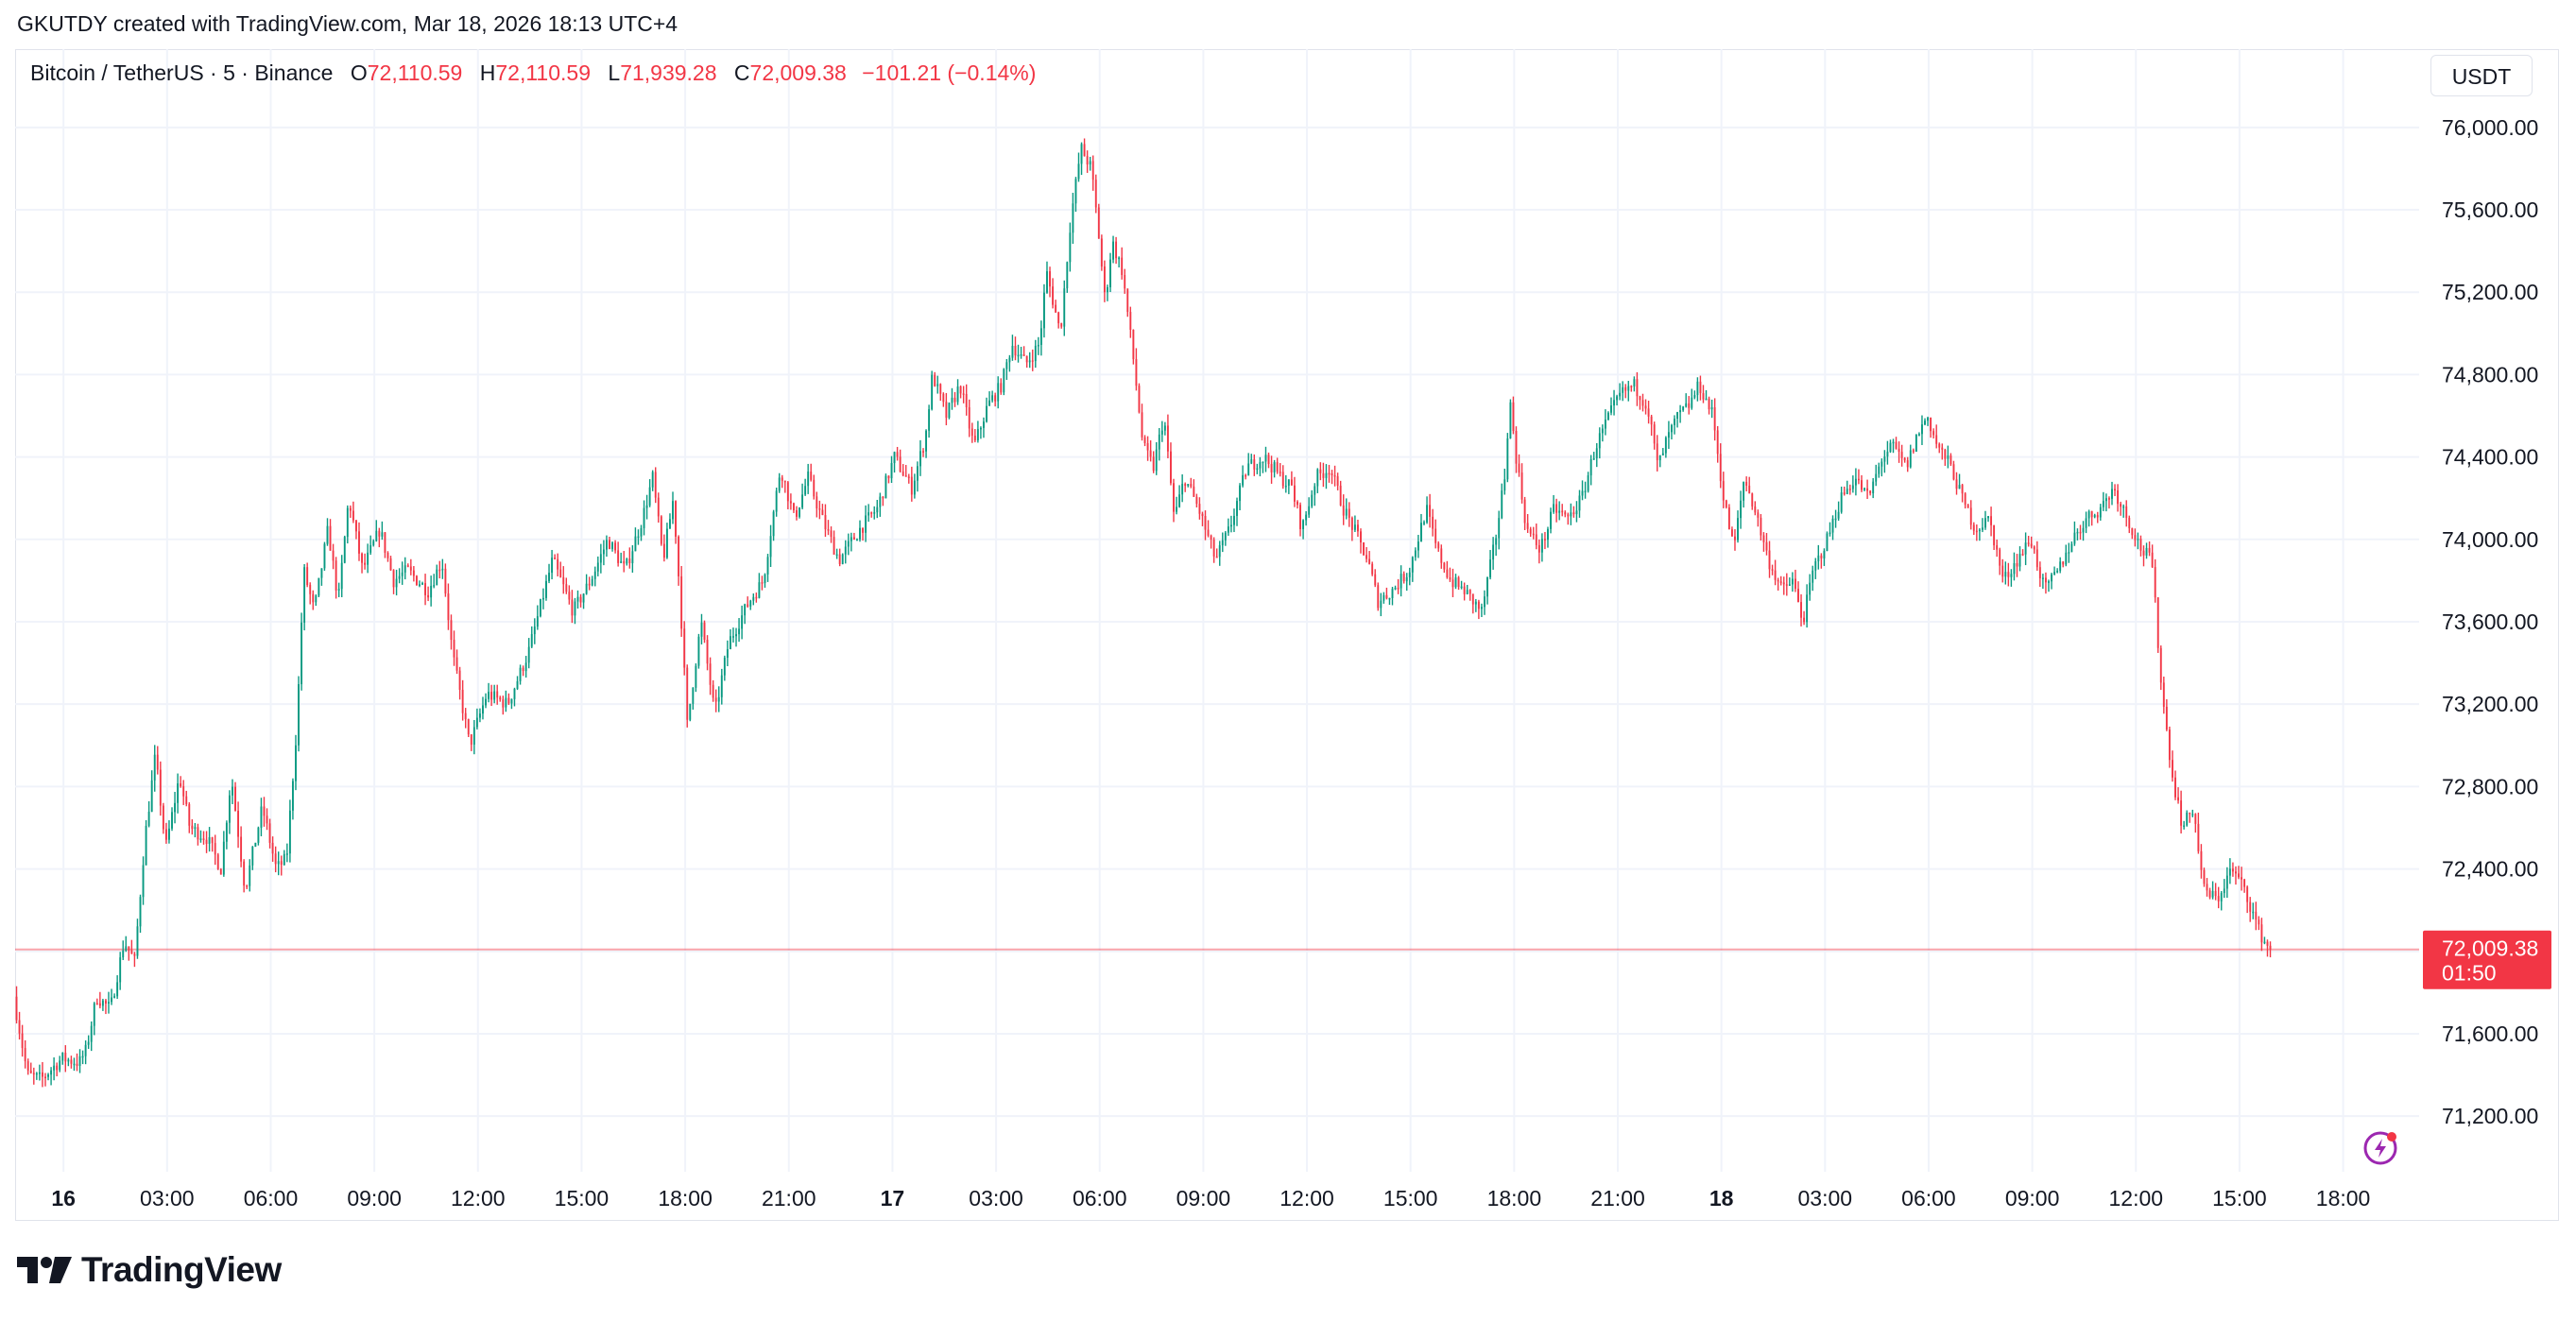  What do you see at coordinates (2343, 1198) in the screenshot?
I see `time-tick-label: 18:00` at bounding box center [2343, 1198].